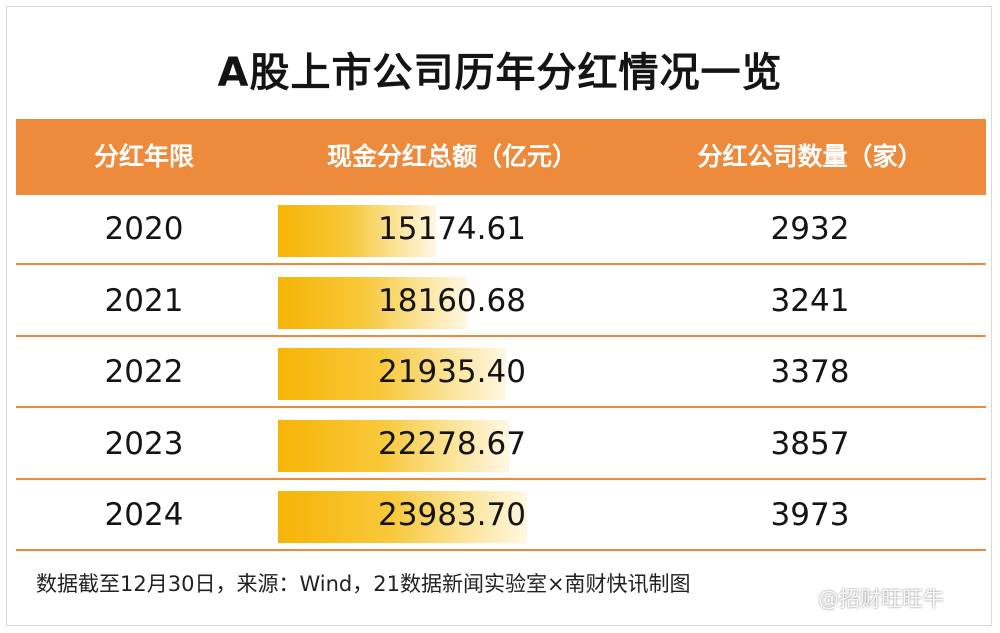 The height and width of the screenshot is (633, 1000). Describe the element at coordinates (144, 372) in the screenshot. I see `year-cell: 2022` at that location.